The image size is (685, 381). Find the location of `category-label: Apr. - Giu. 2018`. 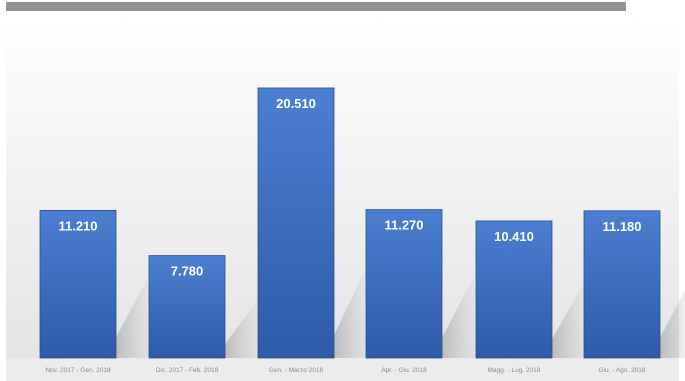

category-label: Apr. - Giu. 2018 is located at coordinates (404, 370).